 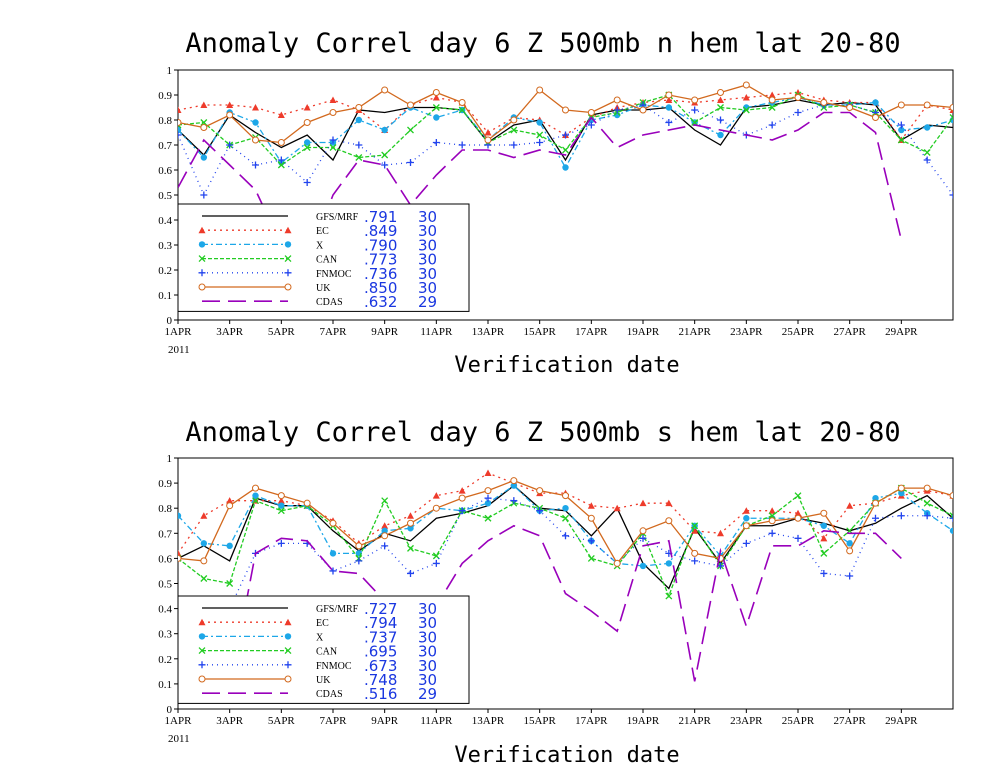 I want to click on y-tick-label: 0.7, so click(x=165, y=534).